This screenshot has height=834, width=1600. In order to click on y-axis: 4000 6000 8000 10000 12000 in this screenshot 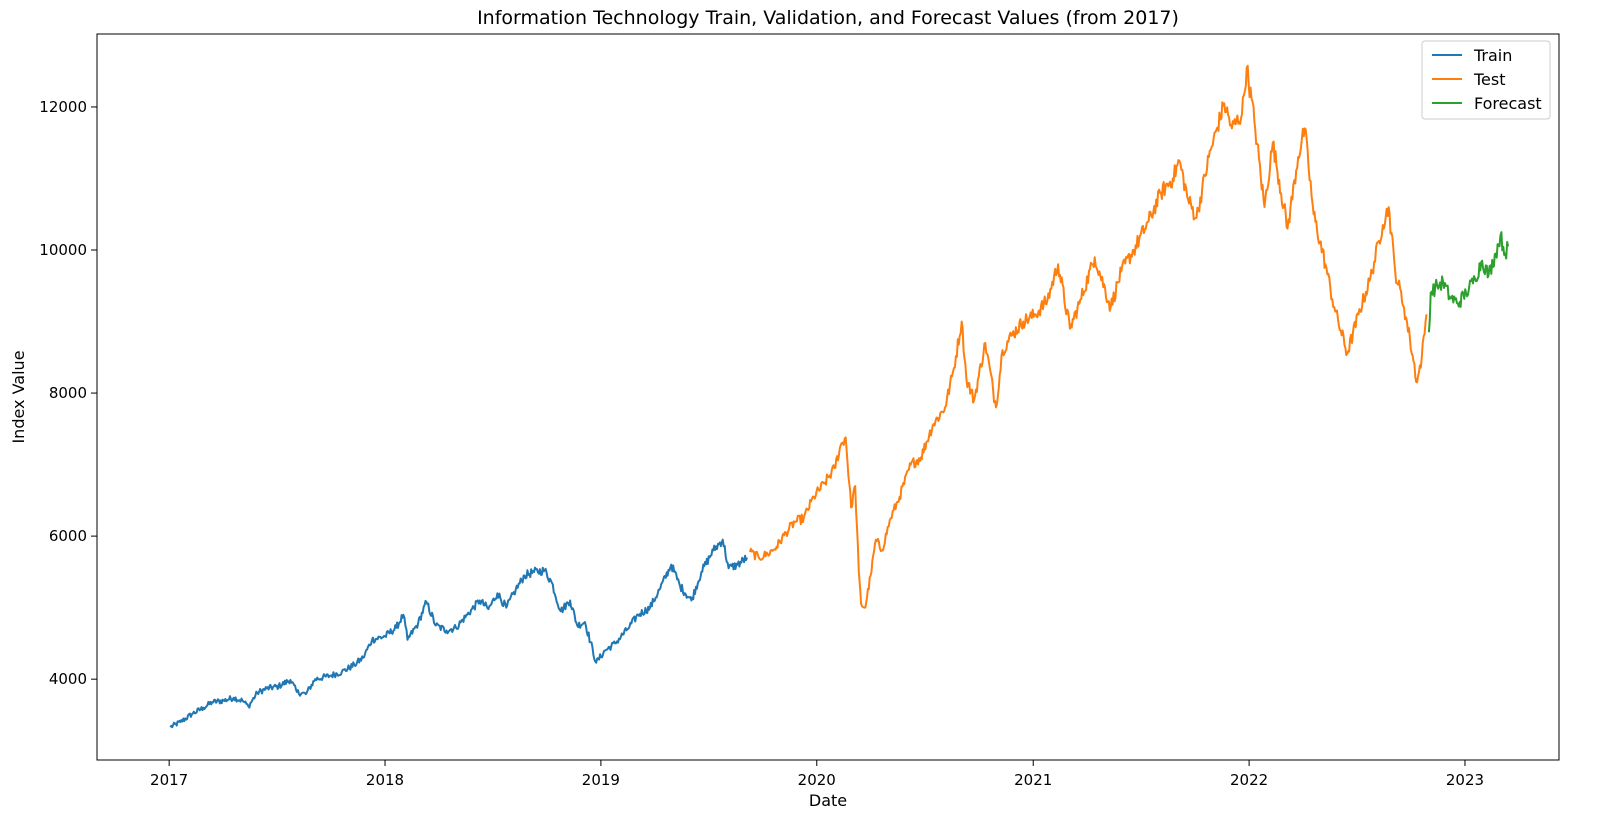, I will do `click(68, 393)`.